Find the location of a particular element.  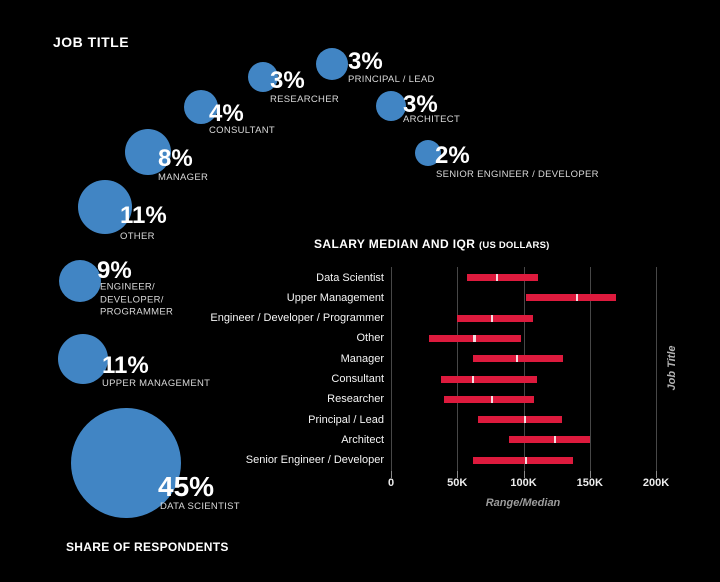

tick-100k is located at coordinates (524, 474).